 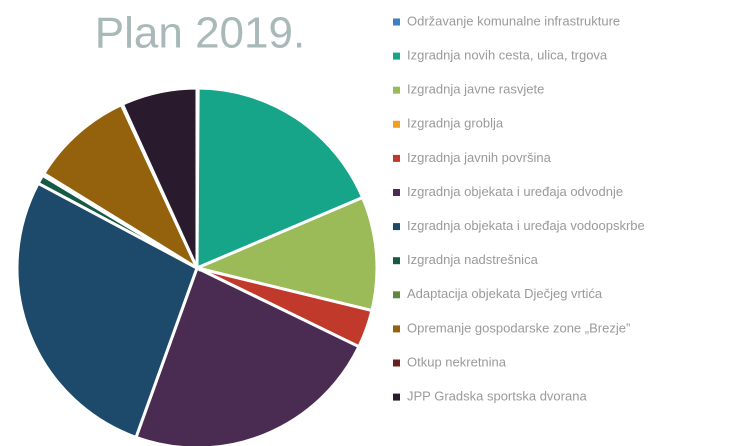 What do you see at coordinates (518, 327) in the screenshot?
I see `legend-label: Opremanje gospodarske zone „Brezje”` at bounding box center [518, 327].